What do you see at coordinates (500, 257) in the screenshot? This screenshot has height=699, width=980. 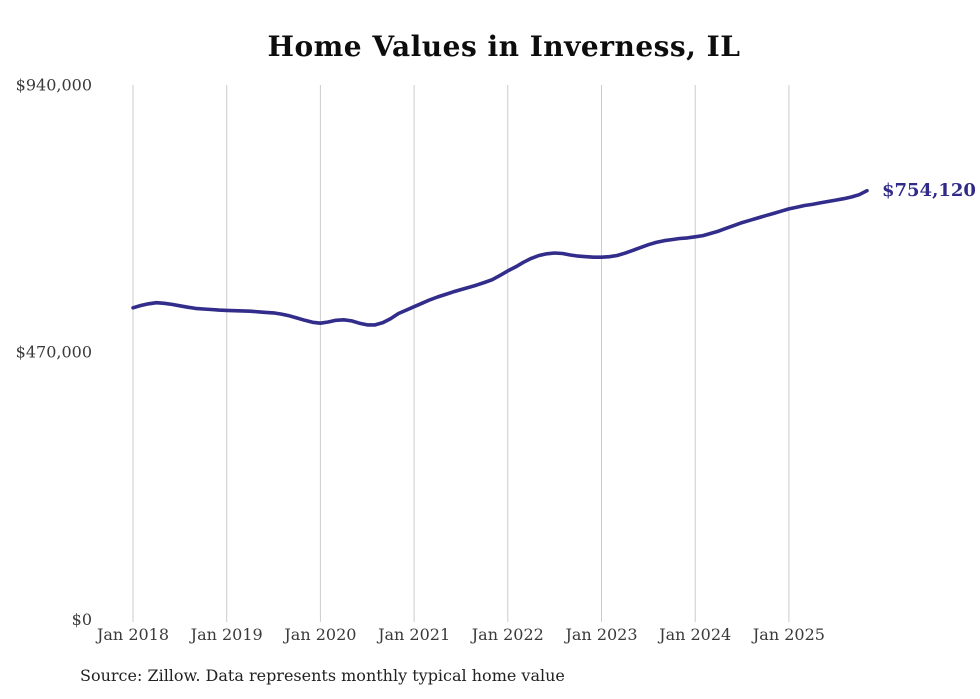 I see `home-value-line` at bounding box center [500, 257].